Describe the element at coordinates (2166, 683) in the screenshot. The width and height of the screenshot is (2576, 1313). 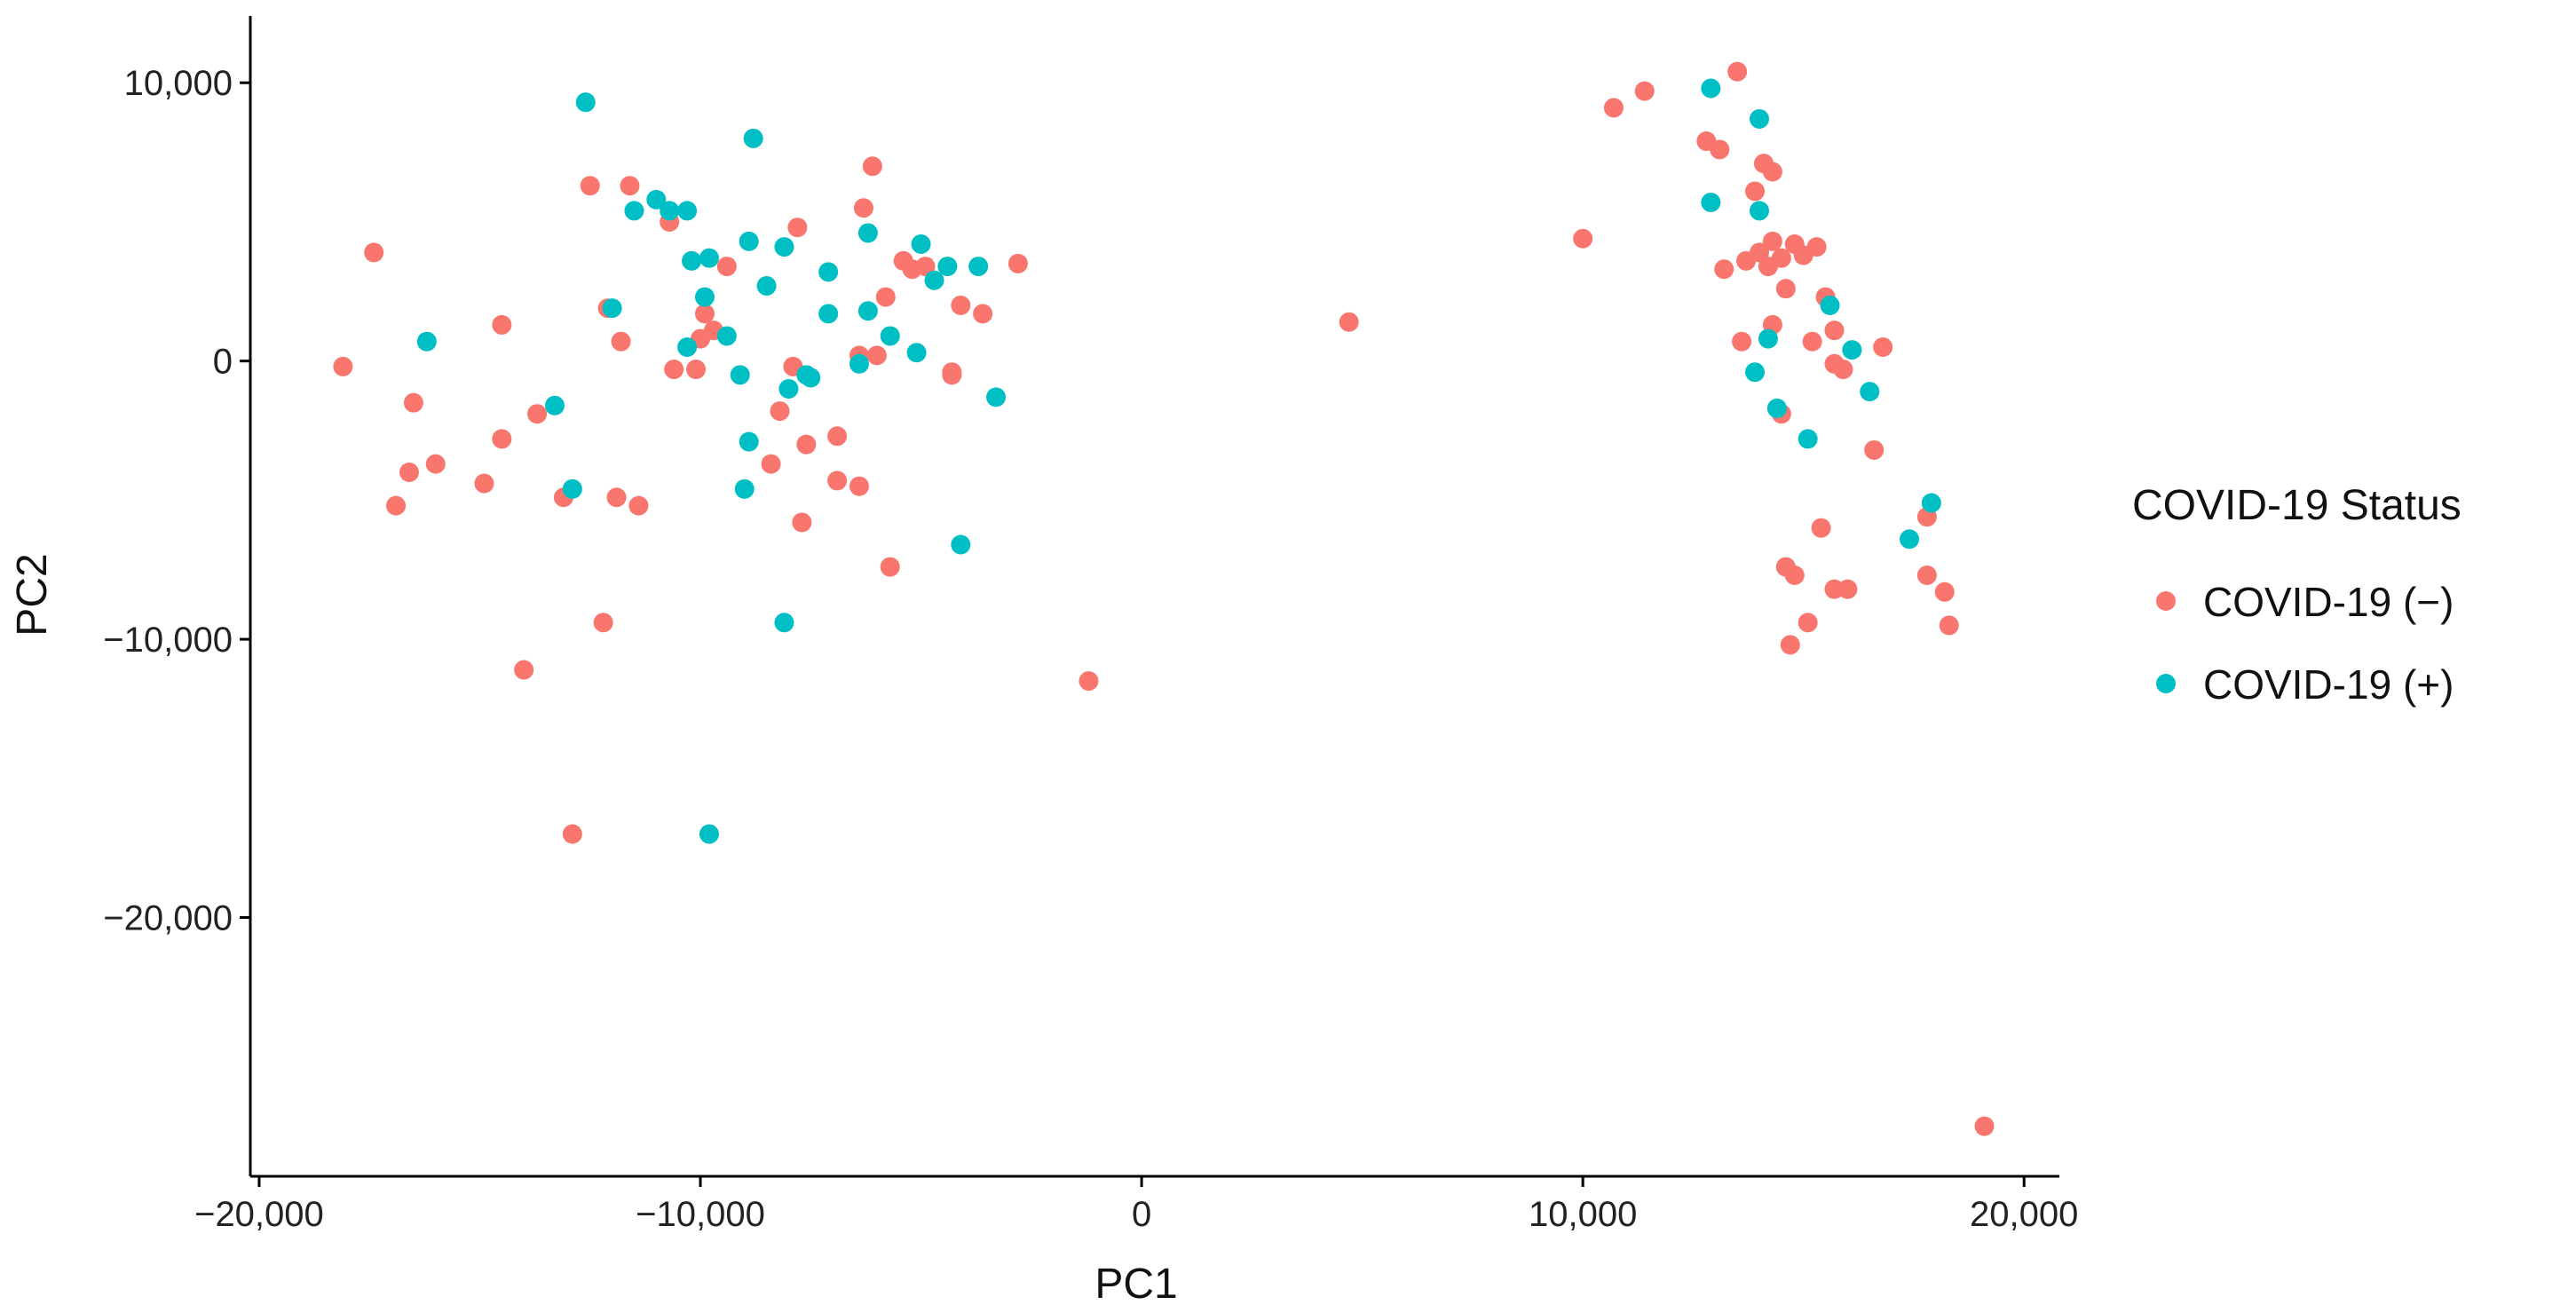
I see `legend-marker-positive` at that location.